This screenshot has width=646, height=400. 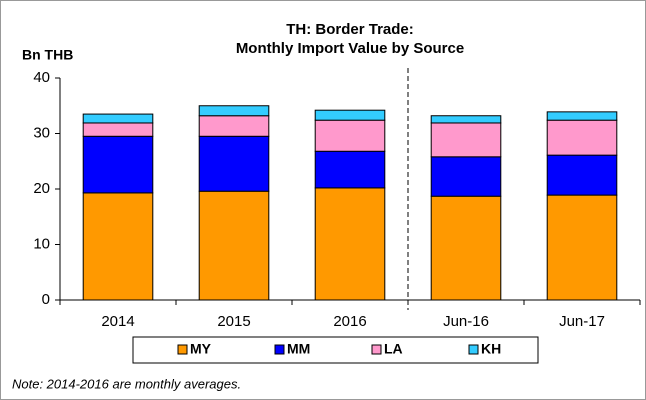 What do you see at coordinates (298, 349) in the screenshot?
I see `legend-label: MM` at bounding box center [298, 349].